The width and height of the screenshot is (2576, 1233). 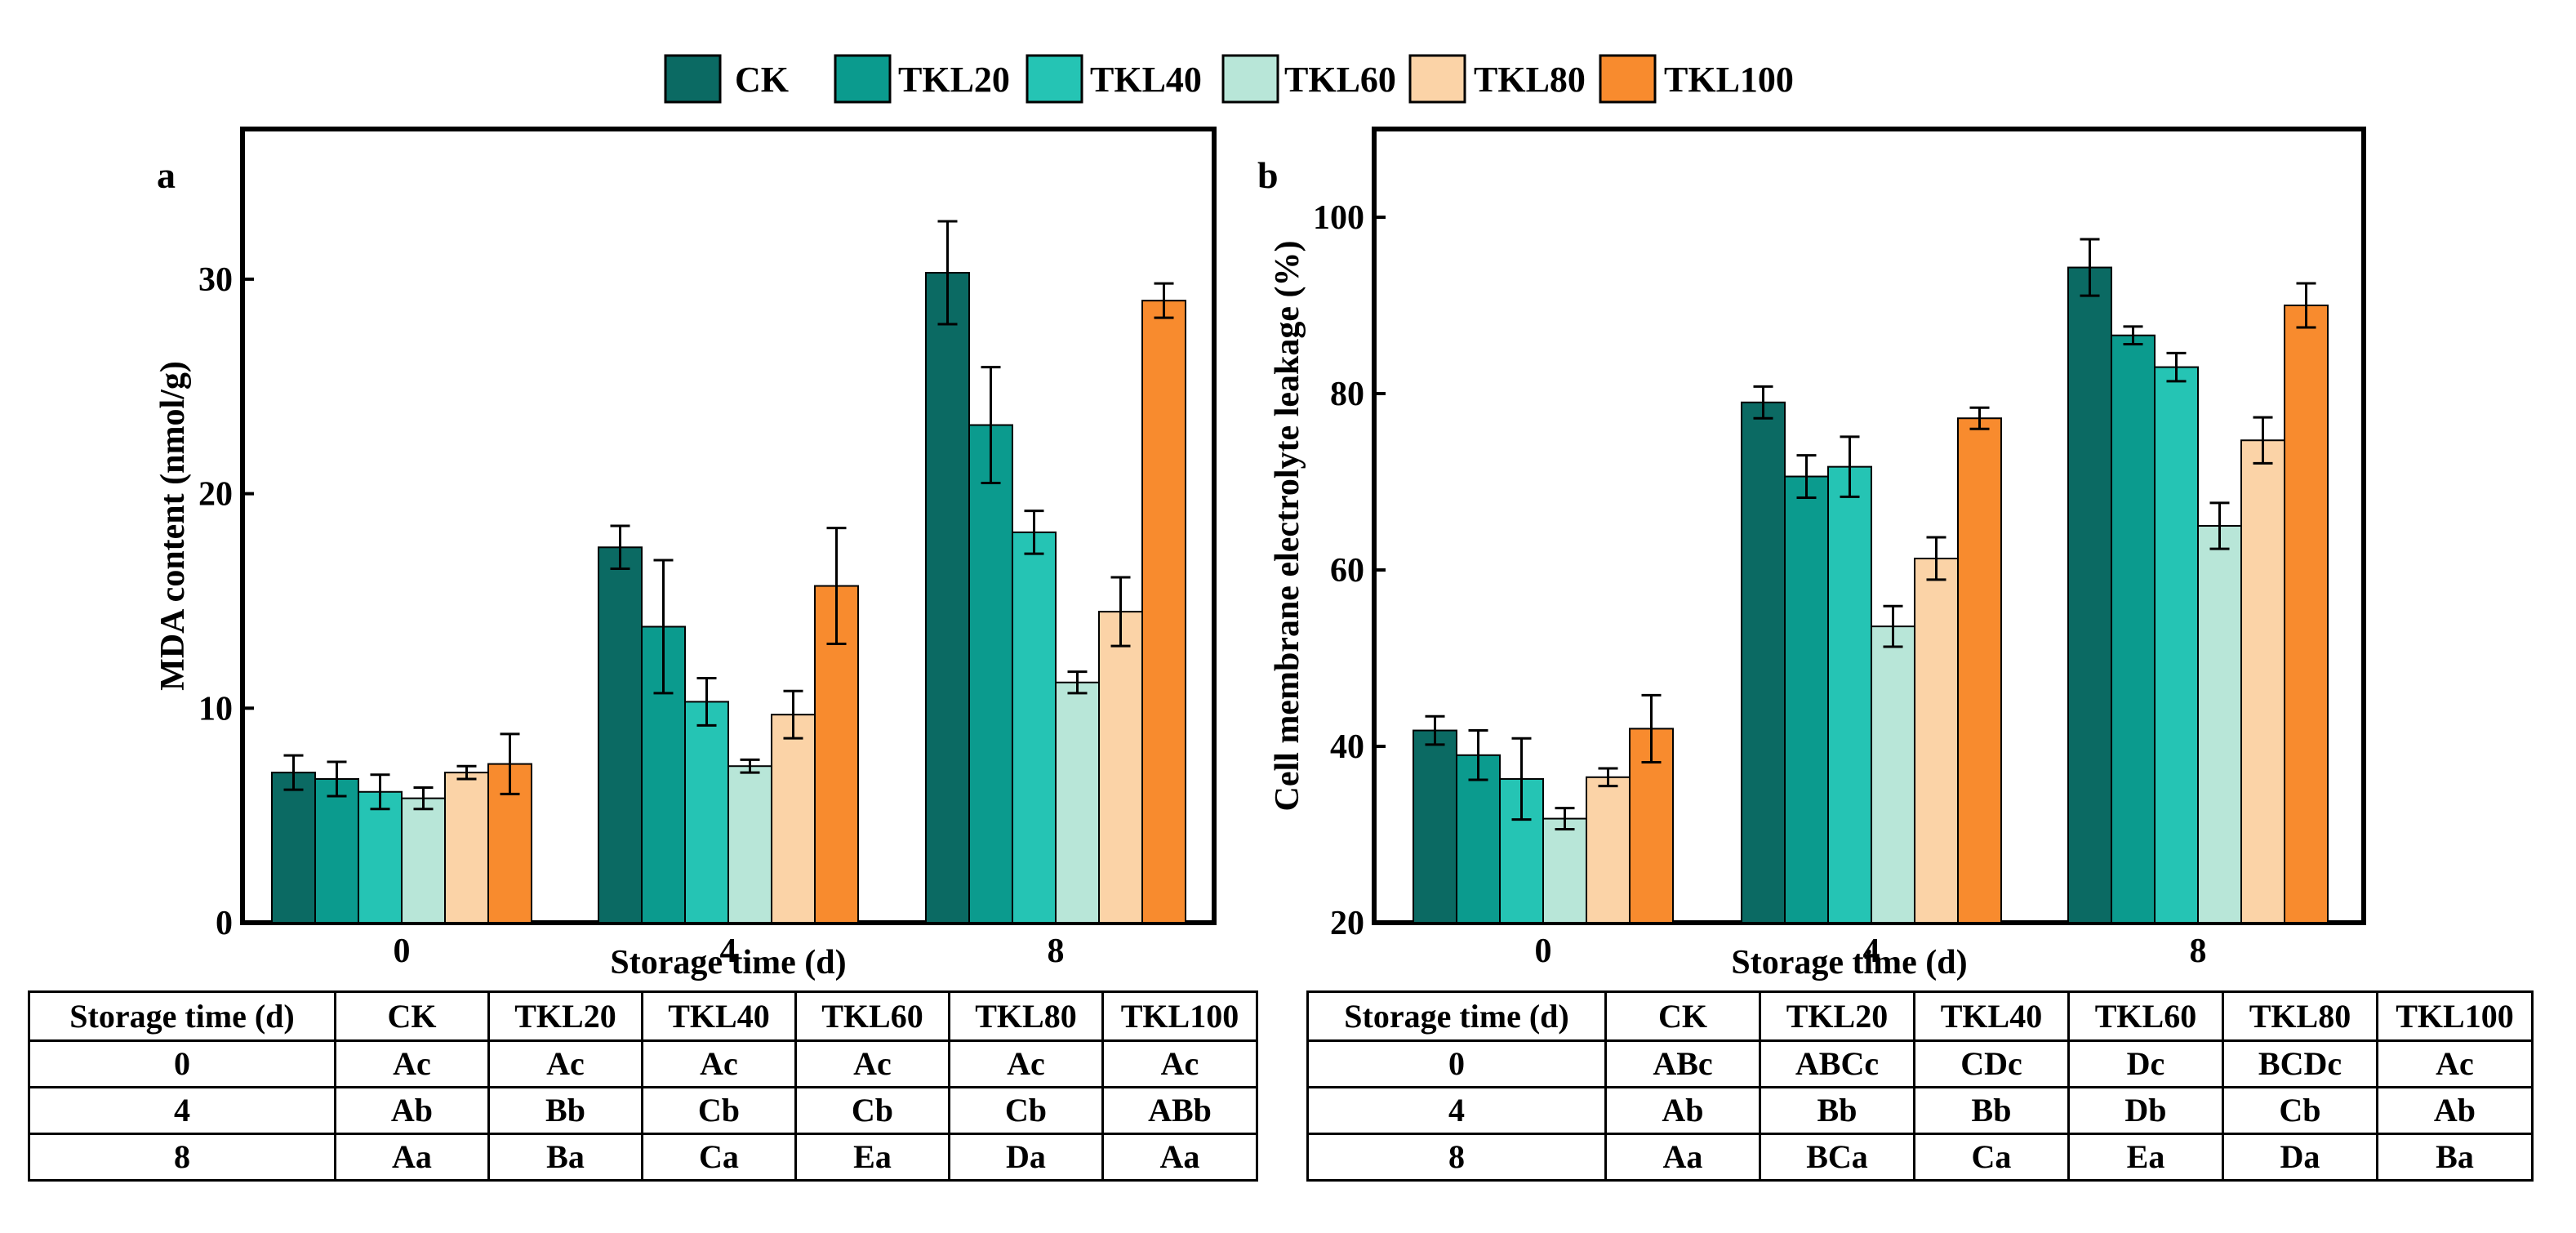 What do you see at coordinates (1056, 951) in the screenshot?
I see `x-tick-label: 8` at bounding box center [1056, 951].